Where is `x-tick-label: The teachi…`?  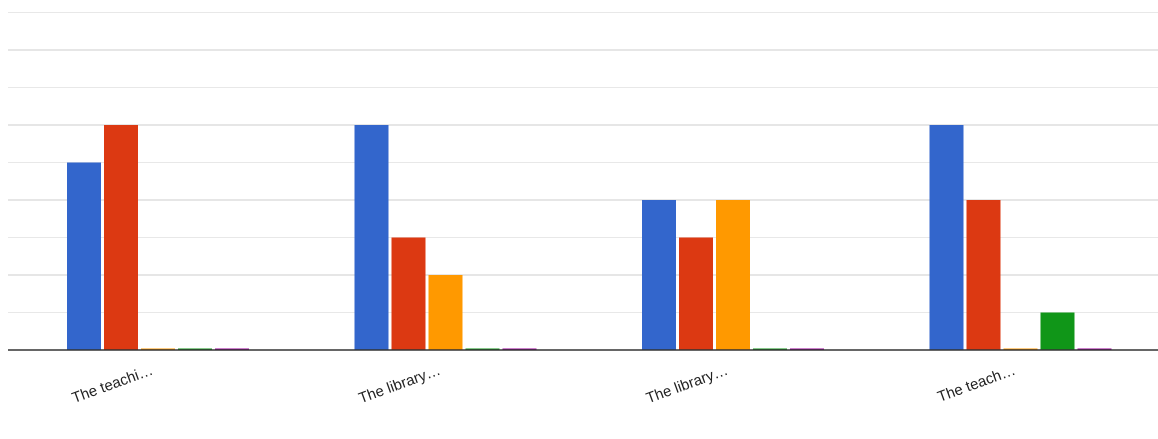
x-tick-label: The teachi… is located at coordinates (113, 384).